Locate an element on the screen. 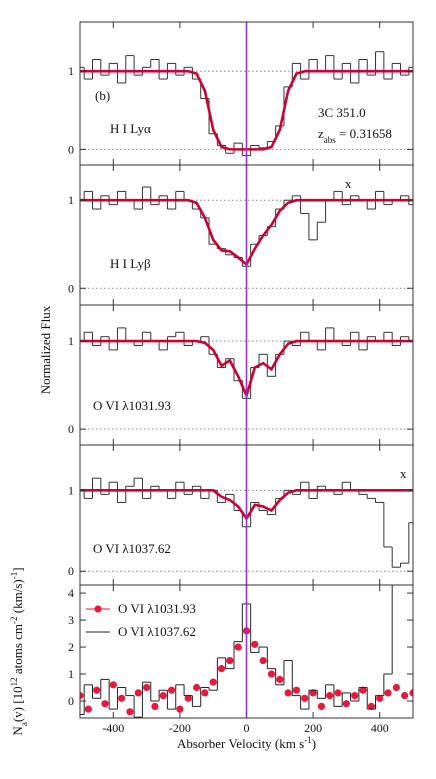  panel-label: O VI λ1037.62 is located at coordinates (132, 548).